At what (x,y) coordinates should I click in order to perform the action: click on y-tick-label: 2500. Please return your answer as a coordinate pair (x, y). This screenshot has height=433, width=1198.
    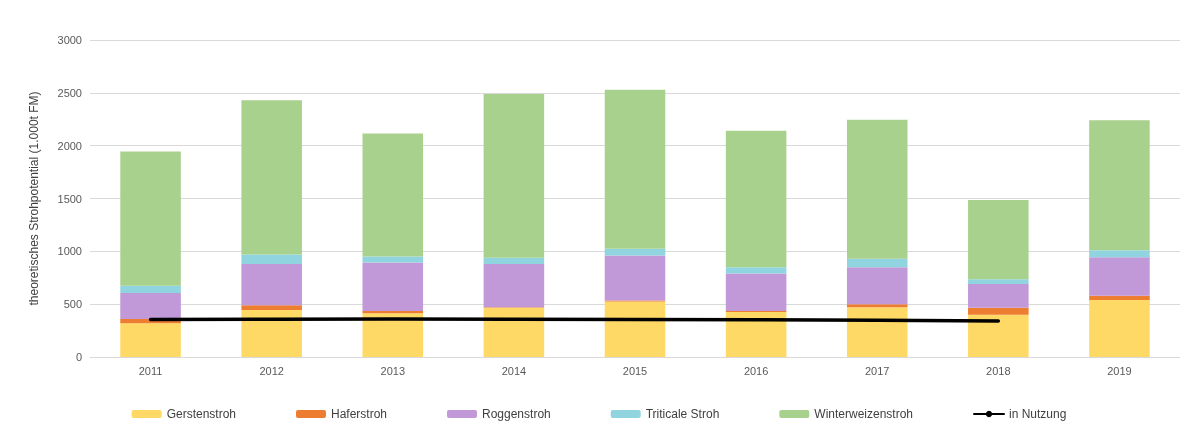
    Looking at the image, I should click on (69, 92).